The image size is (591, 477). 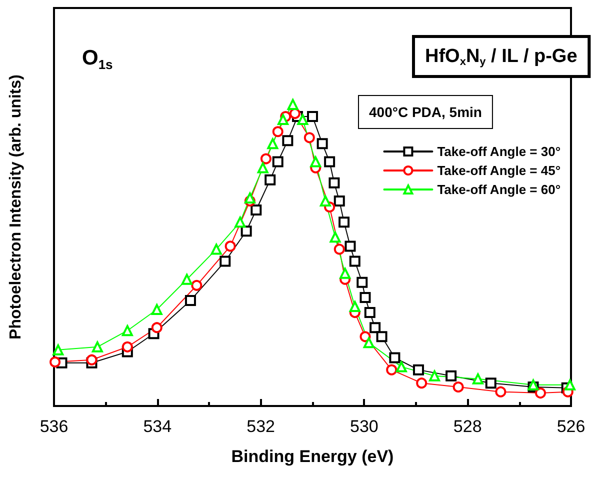 What do you see at coordinates (571, 426) in the screenshot?
I see `x-tick-label: 526` at bounding box center [571, 426].